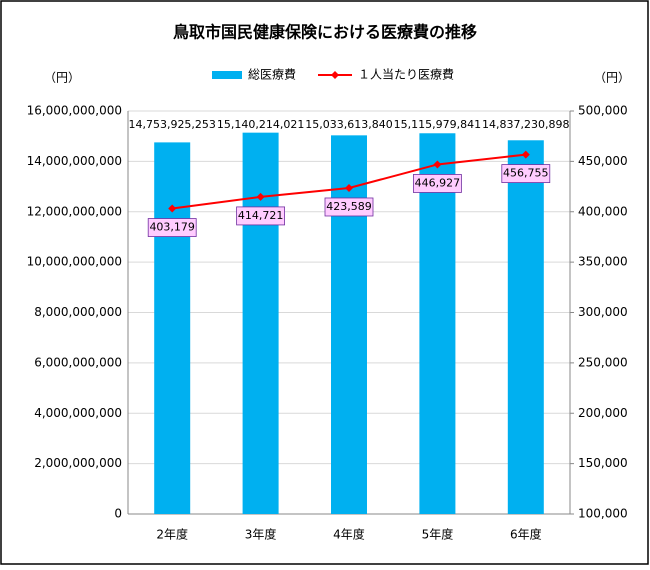 This screenshot has height=570, width=650. I want to click on line-value-label: 403,179, so click(172, 227).